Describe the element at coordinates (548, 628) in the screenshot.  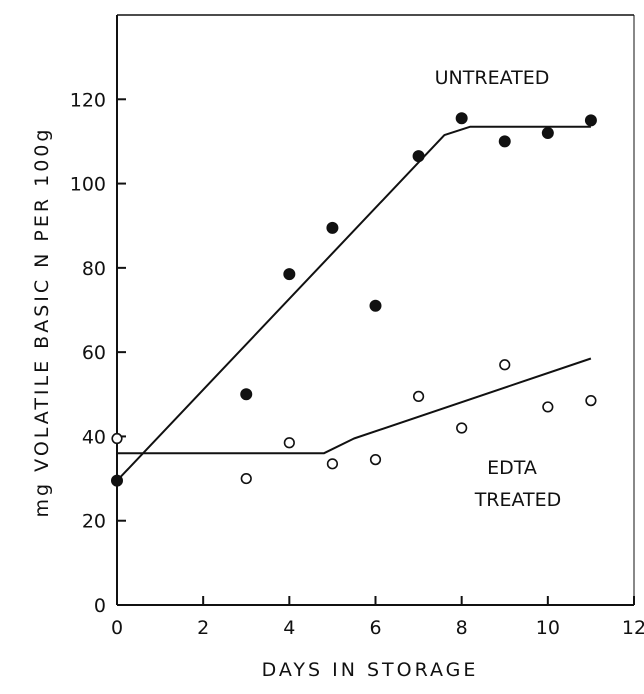
I see `x-tick-label: 10` at that location.